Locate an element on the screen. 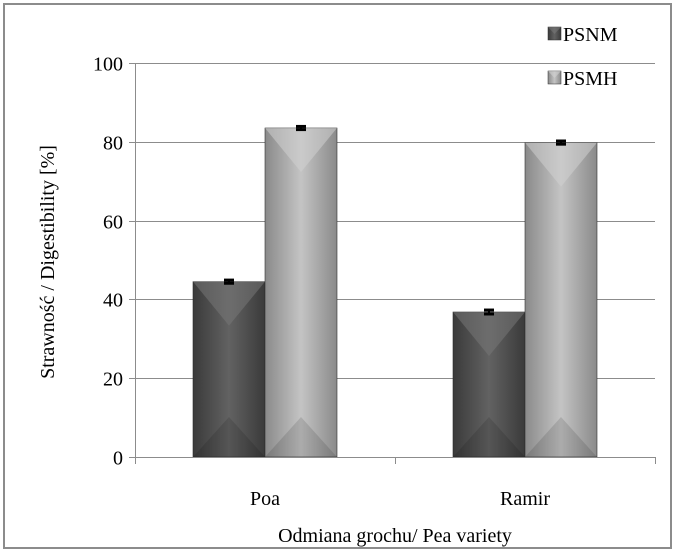 This screenshot has height=554, width=677. bar-psnm-poa is located at coordinates (229, 369).